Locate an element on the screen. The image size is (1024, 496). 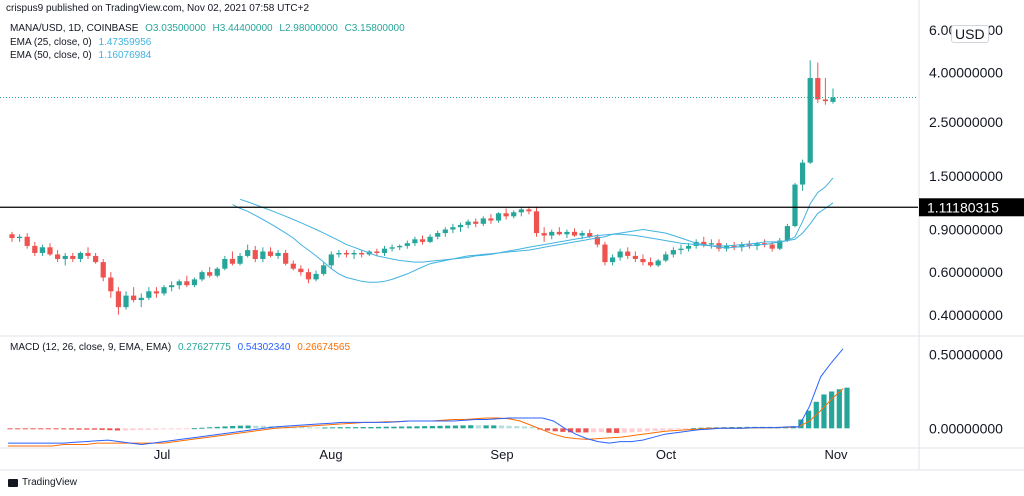
price-tick-label: 0.60000000 is located at coordinates (966, 272).